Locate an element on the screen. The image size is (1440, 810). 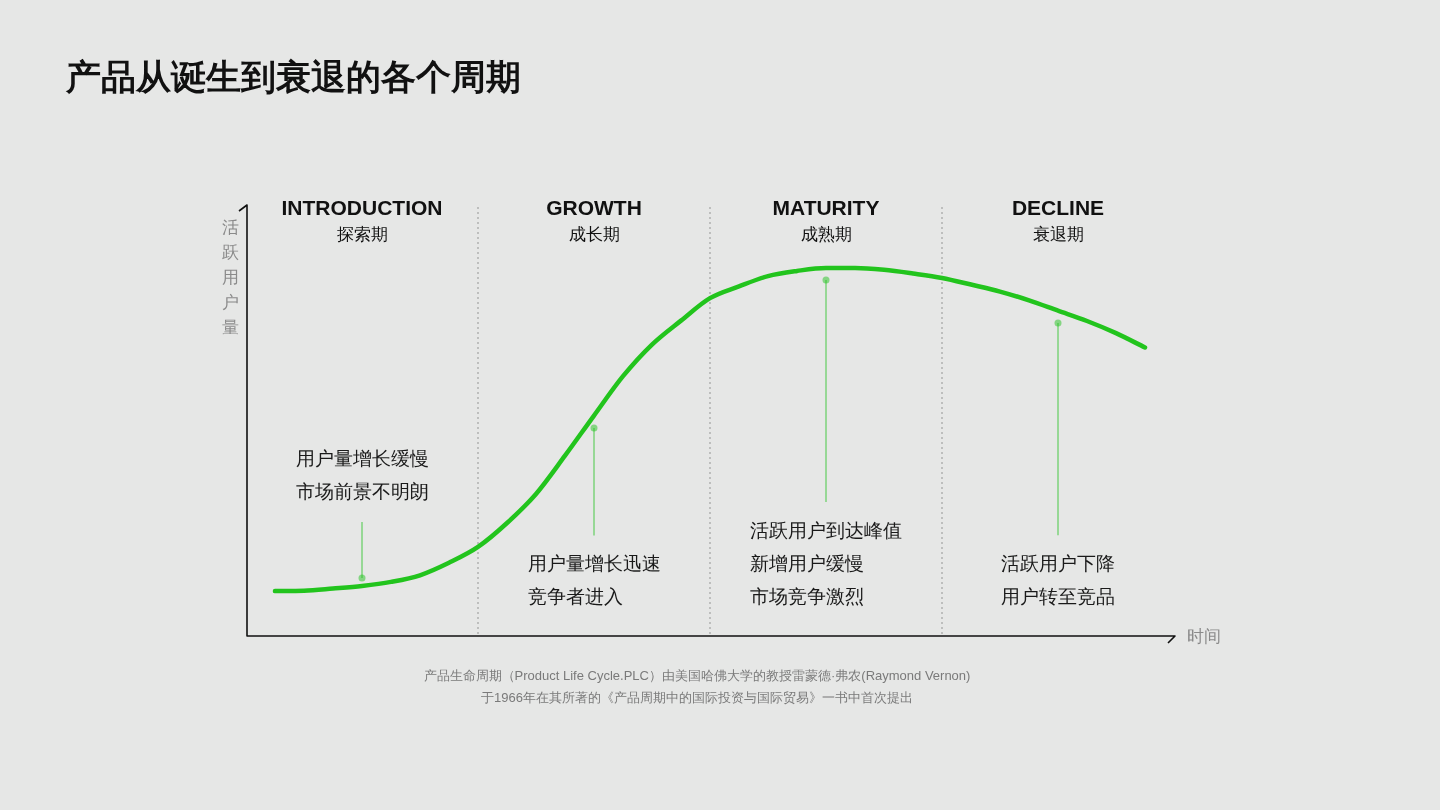
text: 于1966年在其所著的《产品周期中的国际投资与国际贸易》一书中首次提出 is located at coordinates (697, 698).